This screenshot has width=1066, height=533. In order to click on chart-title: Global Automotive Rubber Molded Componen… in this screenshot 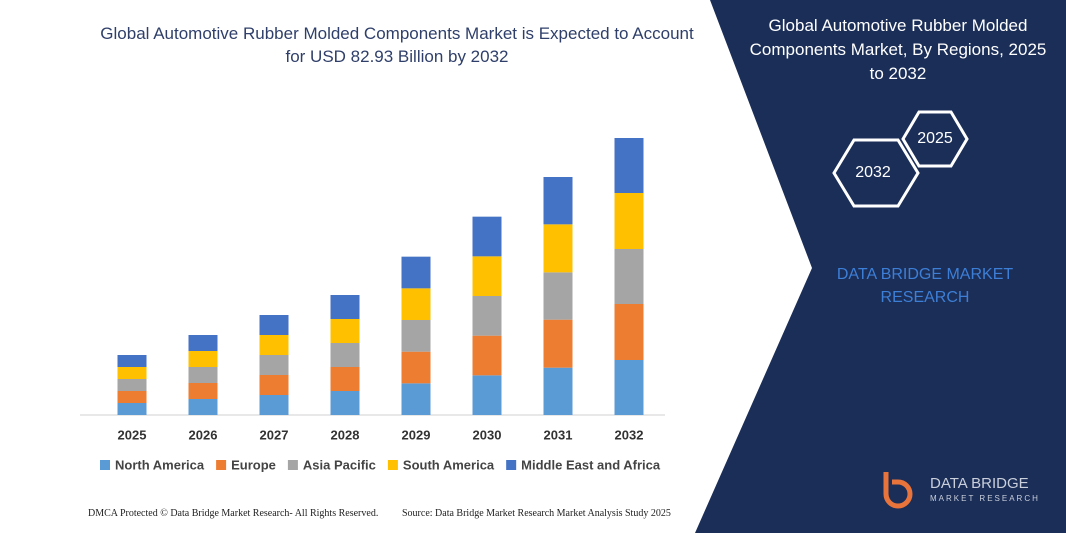, I will do `click(397, 45)`.